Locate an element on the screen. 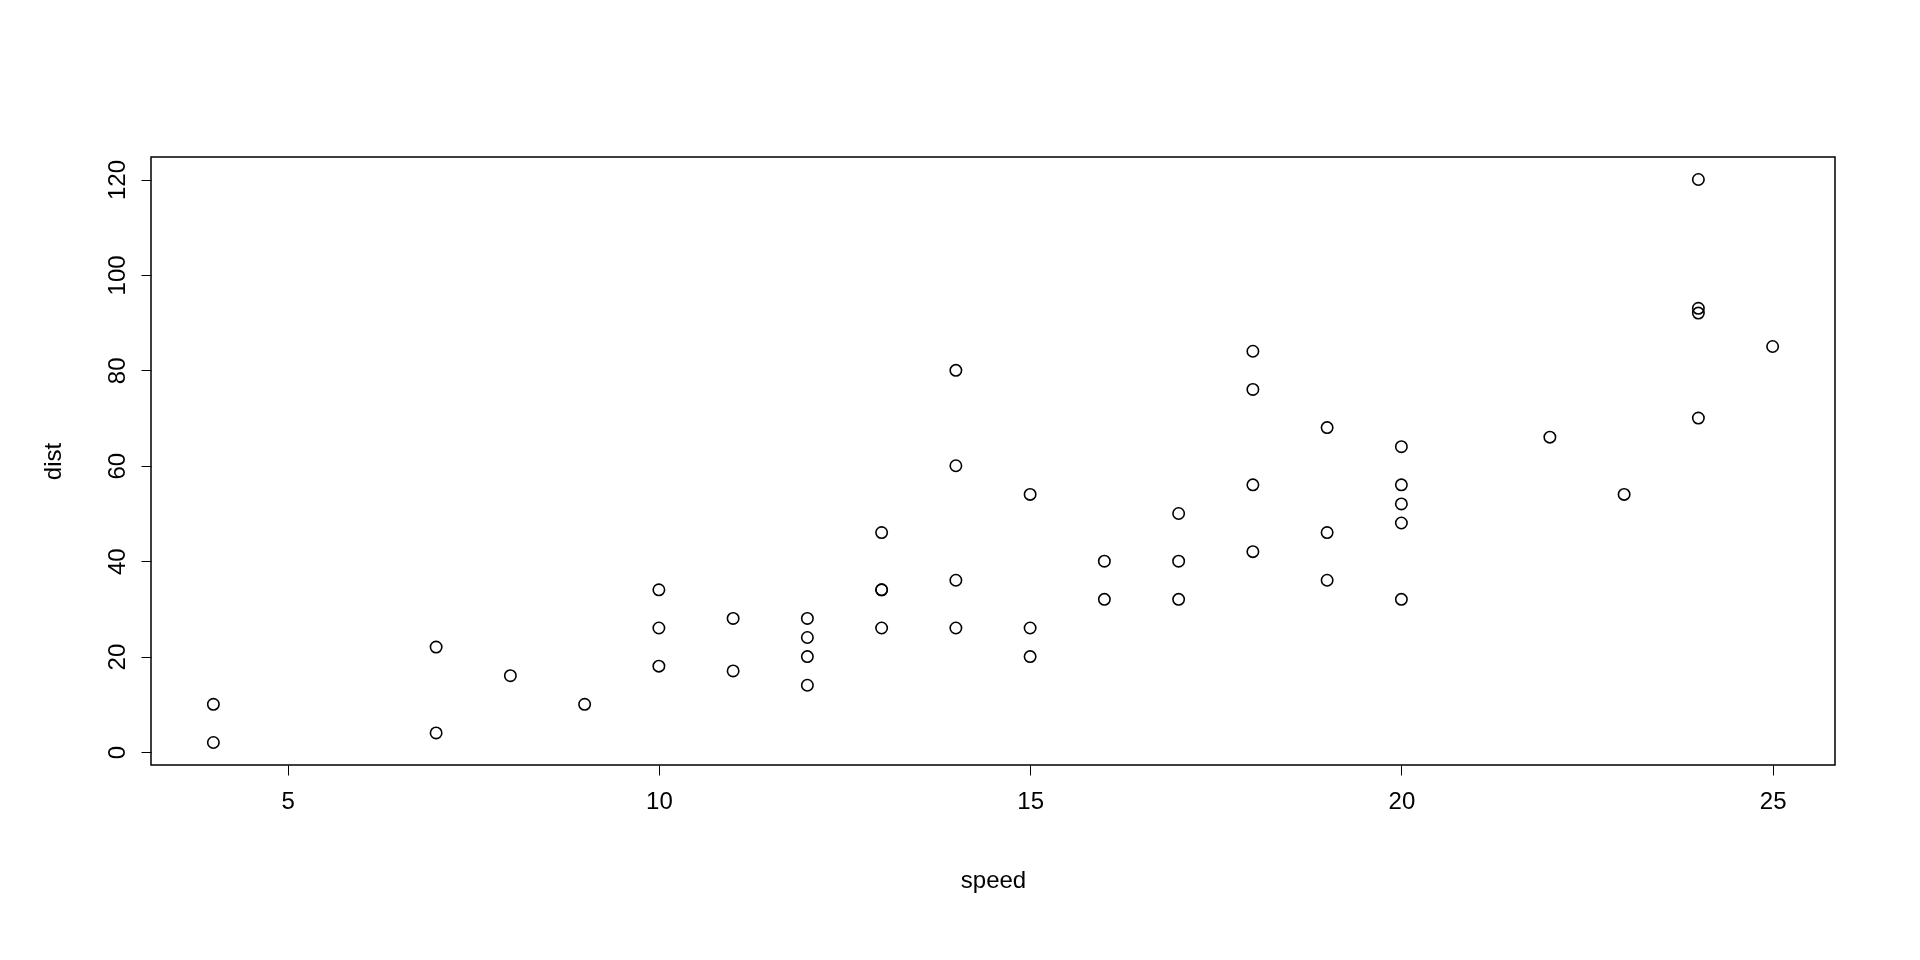 This screenshot has height=960, width=1920. y-tick-label: 100 is located at coordinates (116, 275).